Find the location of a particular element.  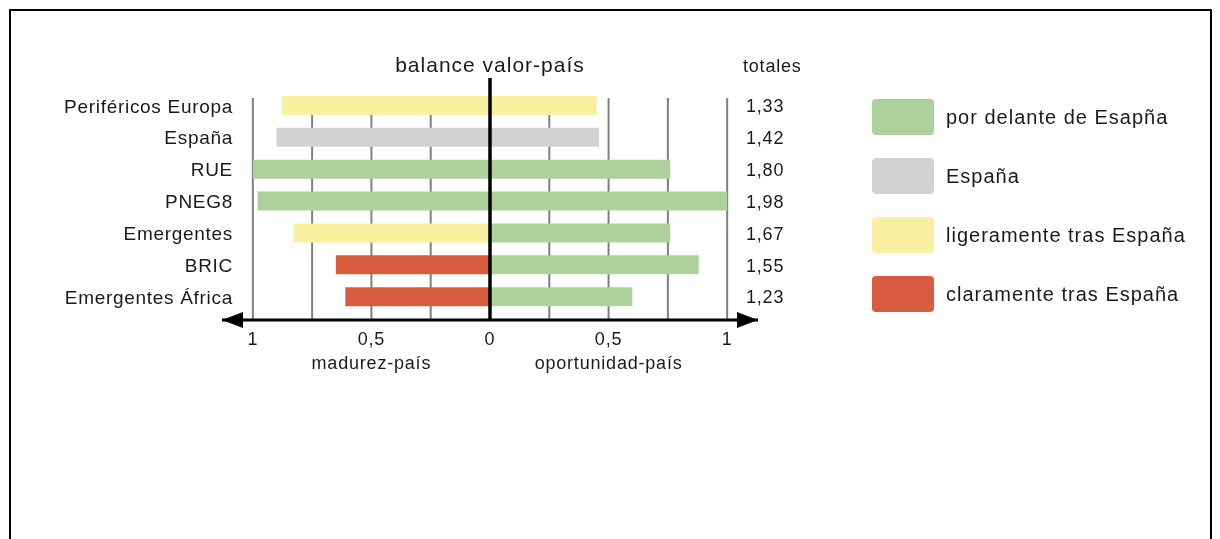

y-tick-label: PNEG8 is located at coordinates (199, 202).